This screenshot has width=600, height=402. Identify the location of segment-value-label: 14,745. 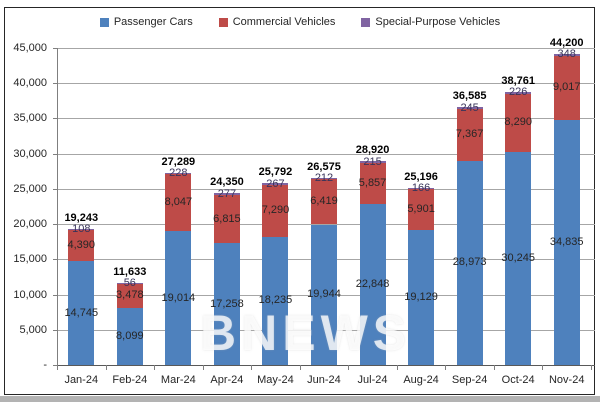
(81, 312).